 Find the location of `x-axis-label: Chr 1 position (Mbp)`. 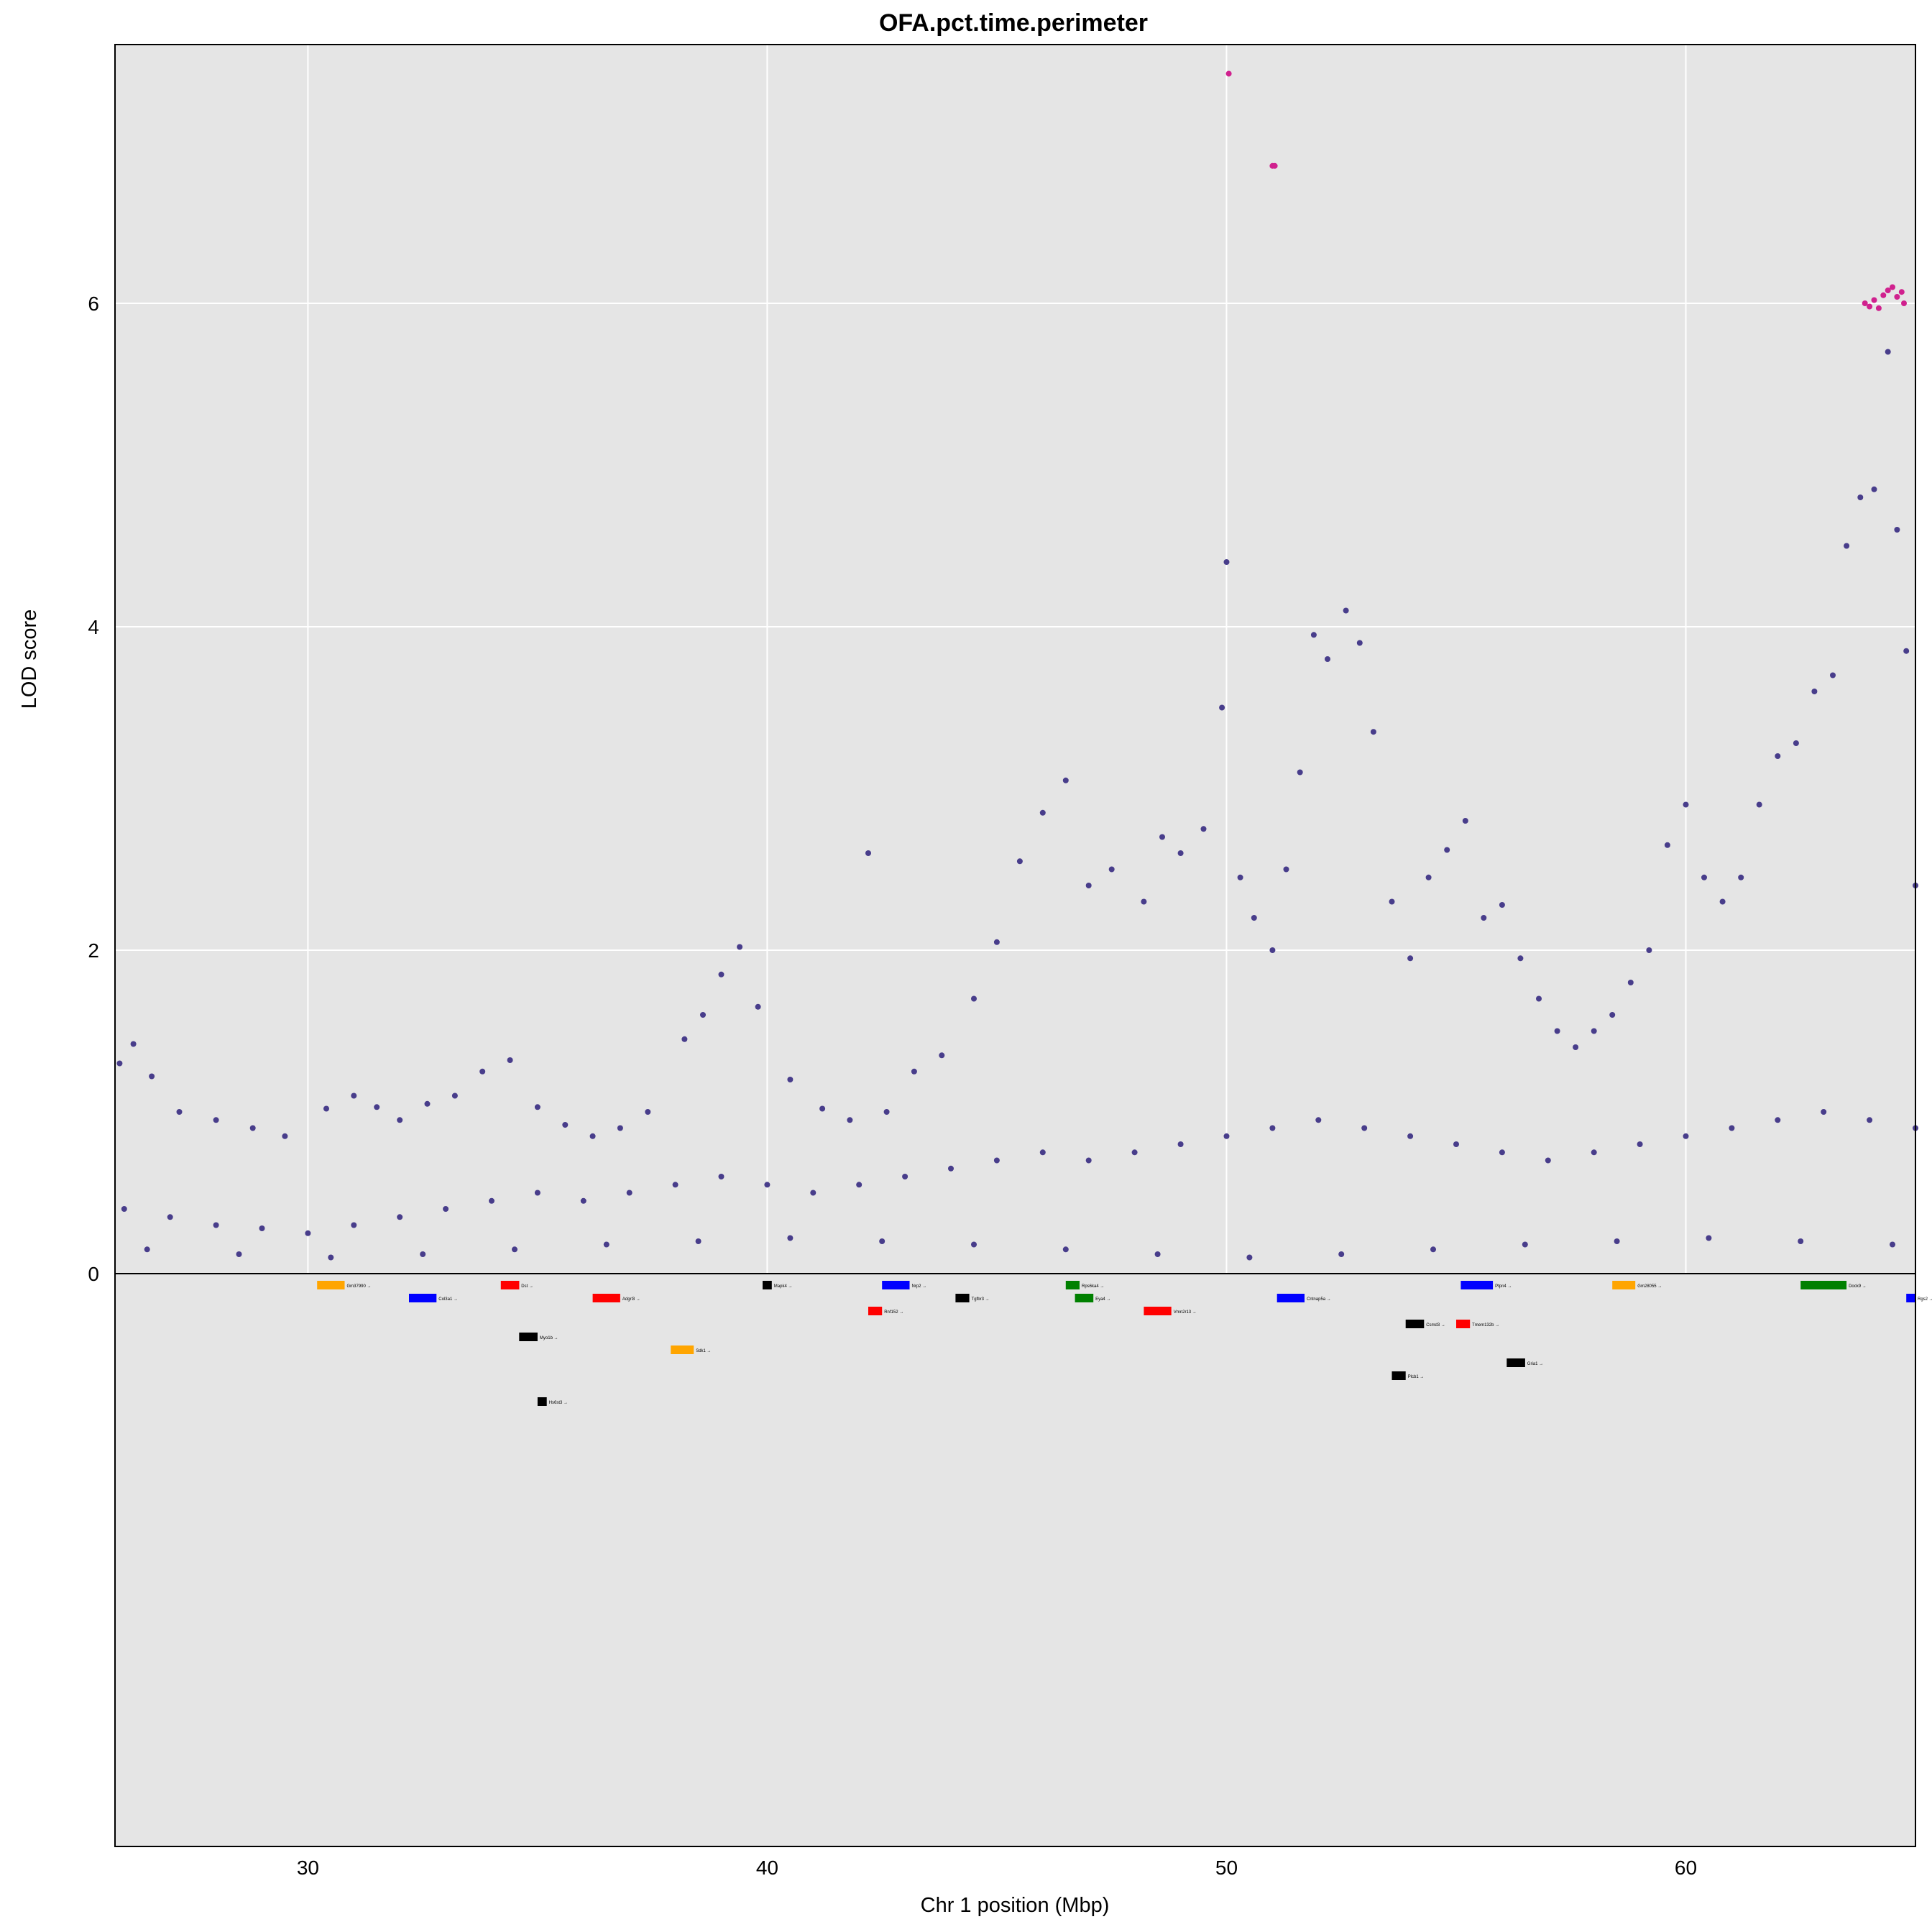

x-axis-label: Chr 1 position (Mbp) is located at coordinates (1015, 1905).